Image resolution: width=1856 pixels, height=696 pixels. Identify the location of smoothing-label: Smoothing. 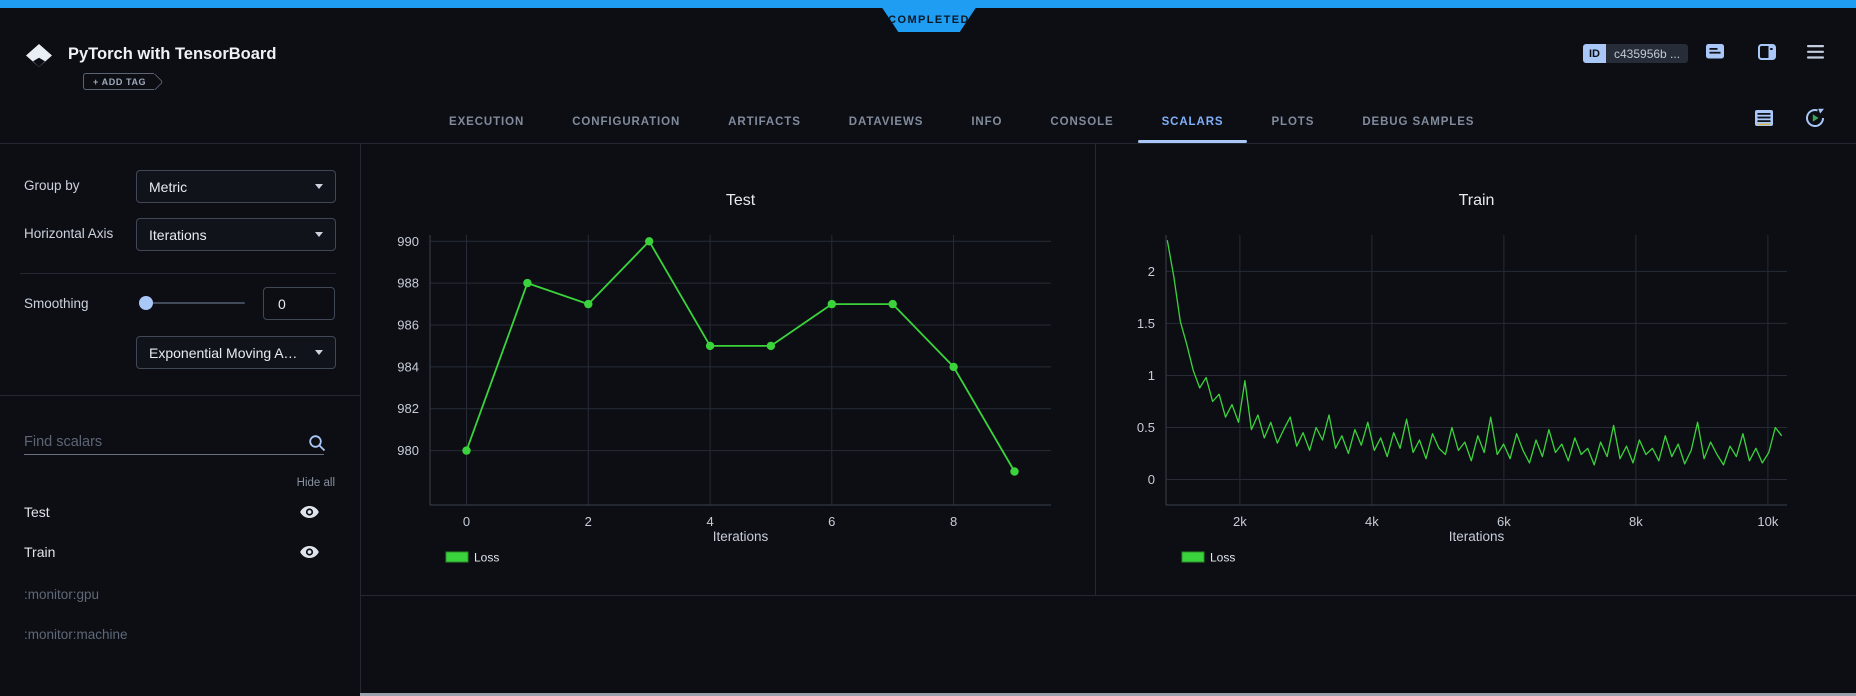
(56, 303).